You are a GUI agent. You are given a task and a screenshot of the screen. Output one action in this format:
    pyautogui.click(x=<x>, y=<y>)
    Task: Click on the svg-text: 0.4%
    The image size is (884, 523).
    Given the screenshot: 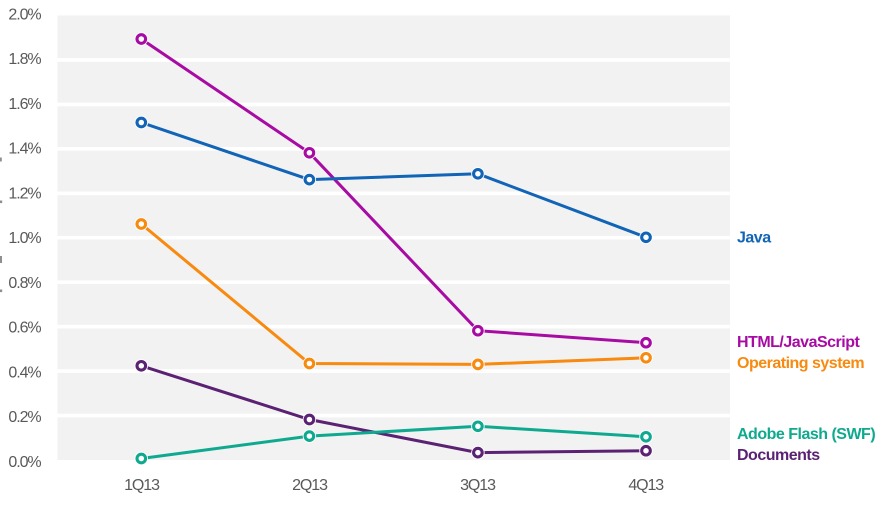 What is the action you would take?
    pyautogui.click(x=24, y=372)
    